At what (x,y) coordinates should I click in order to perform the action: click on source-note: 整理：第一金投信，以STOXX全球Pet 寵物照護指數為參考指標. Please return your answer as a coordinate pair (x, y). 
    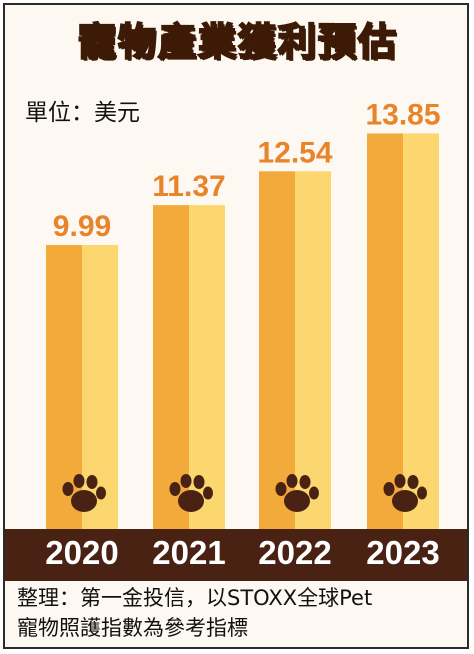
    Looking at the image, I should click on (242, 613).